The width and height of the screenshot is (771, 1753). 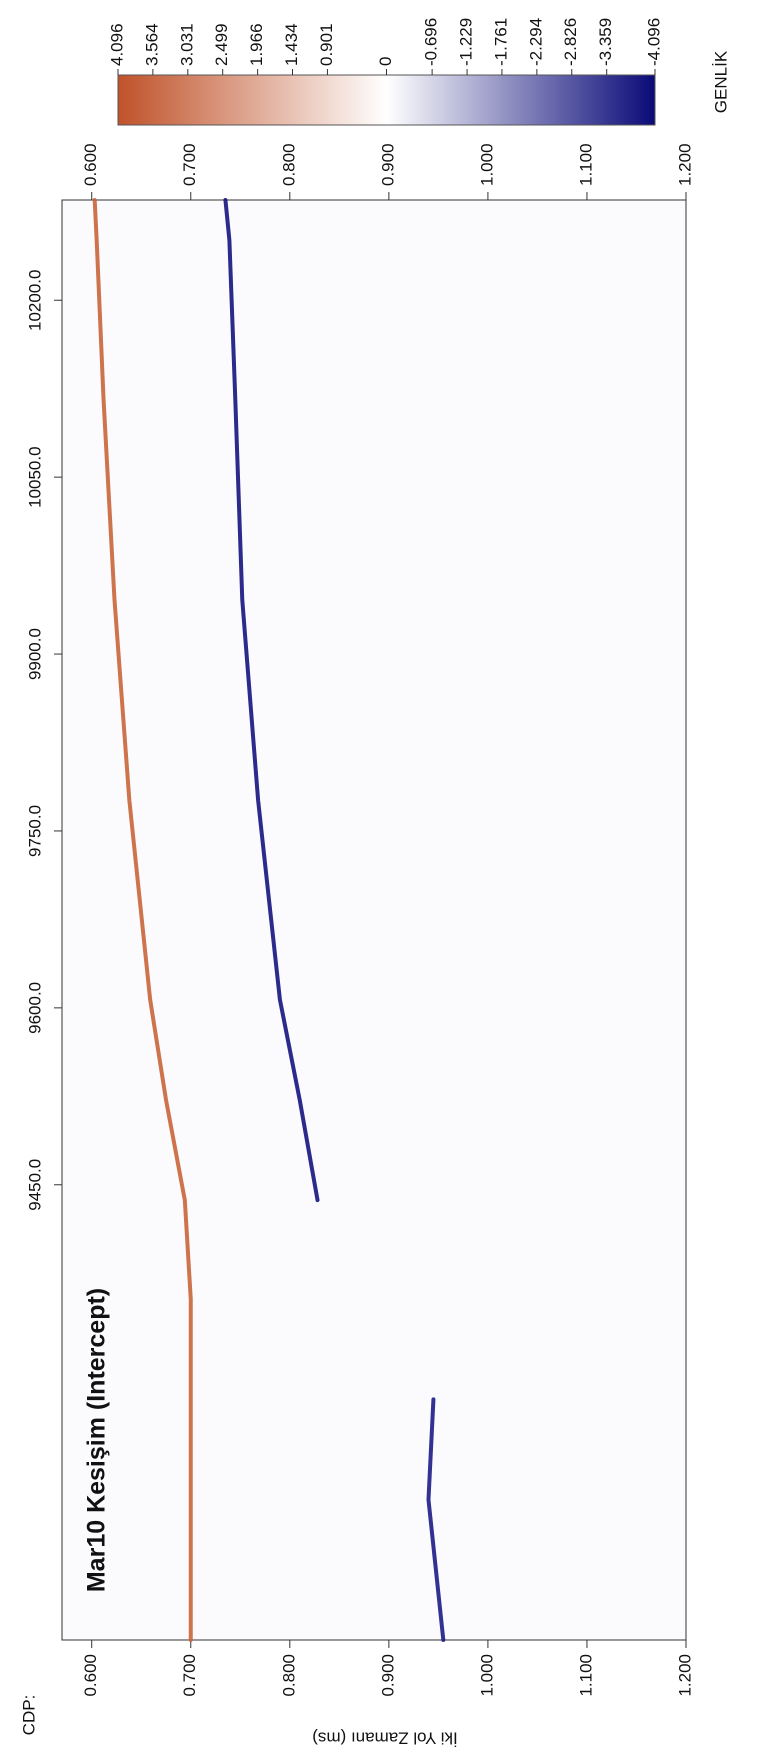 What do you see at coordinates (466, 42) in the screenshot?
I see `colorbar-tick-label: -1.229` at bounding box center [466, 42].